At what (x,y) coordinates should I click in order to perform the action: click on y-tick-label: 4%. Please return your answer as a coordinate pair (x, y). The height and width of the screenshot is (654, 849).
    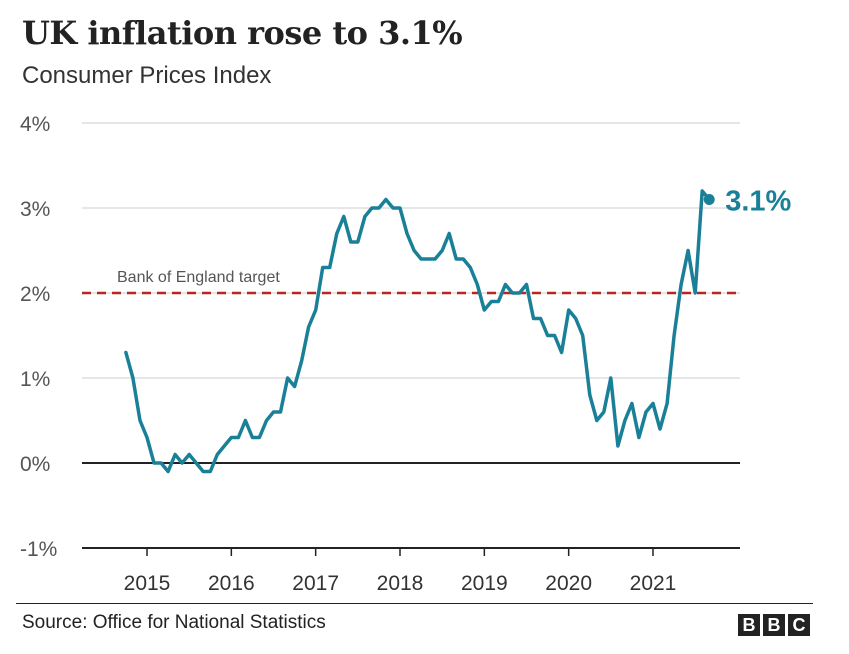
    Looking at the image, I should click on (35, 124).